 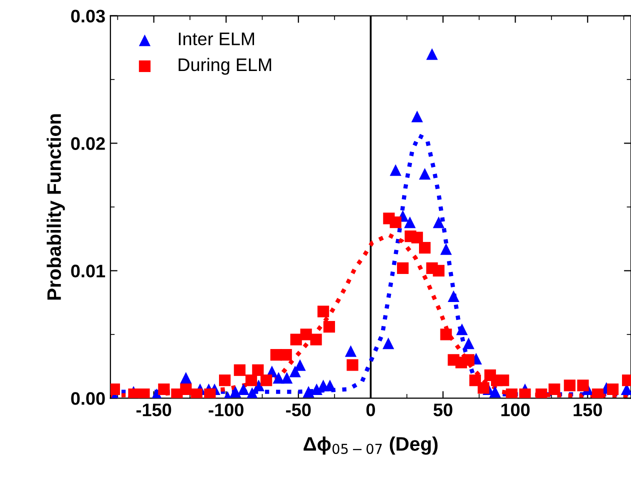 I want to click on x-tick-label: -150, so click(x=154, y=410).